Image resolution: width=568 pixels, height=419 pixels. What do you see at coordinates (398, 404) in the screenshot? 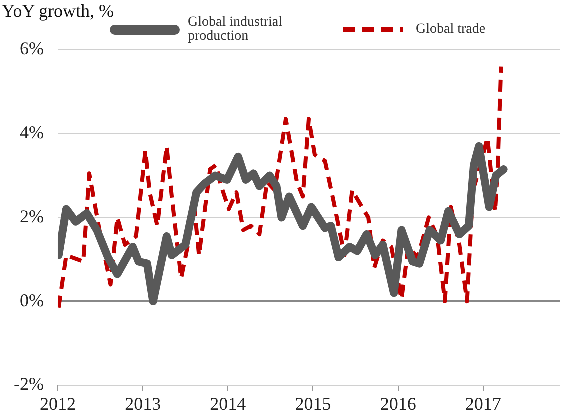
I see `x-tick-label: 2016` at bounding box center [398, 404].